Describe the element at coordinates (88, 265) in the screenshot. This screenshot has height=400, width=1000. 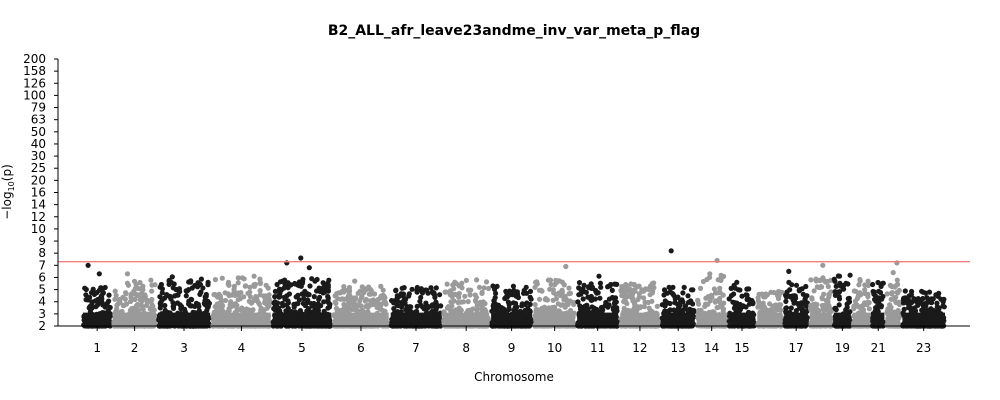
I see `top-hit-point` at that location.